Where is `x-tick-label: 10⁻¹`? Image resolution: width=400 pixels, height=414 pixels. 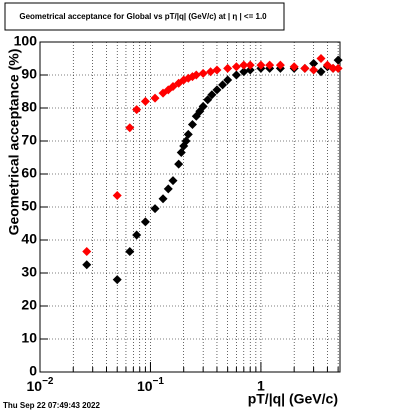
x-tick-label: 10⁻¹ is located at coordinates (150, 385).